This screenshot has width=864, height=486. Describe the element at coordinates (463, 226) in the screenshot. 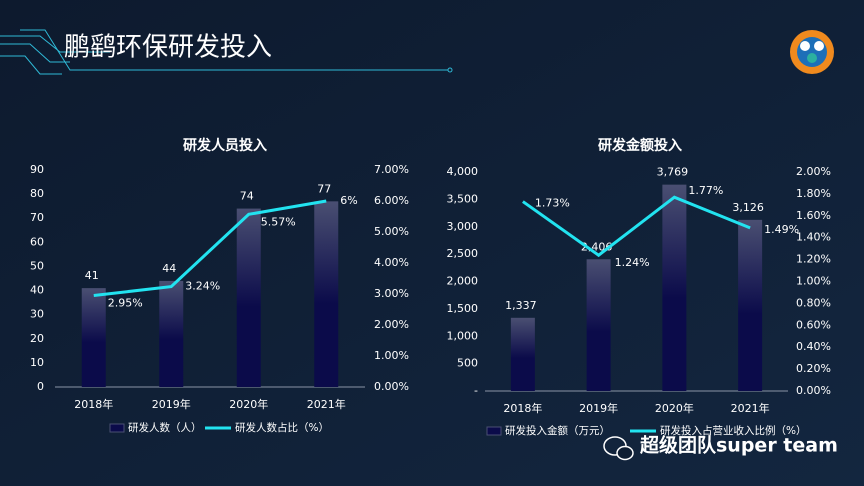

I see `y-tick-label: 3,000` at that location.